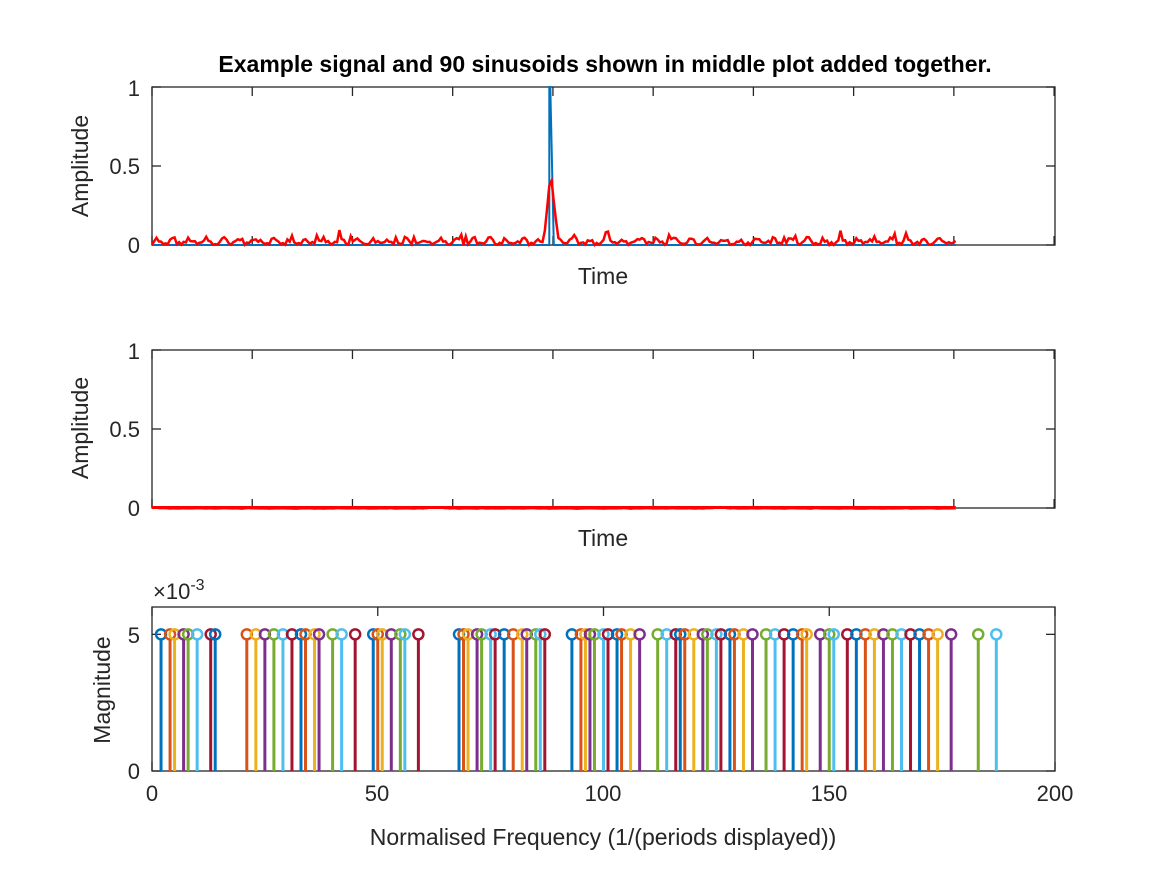  I want to click on bottom-xtick-label: 100, so click(603, 793).